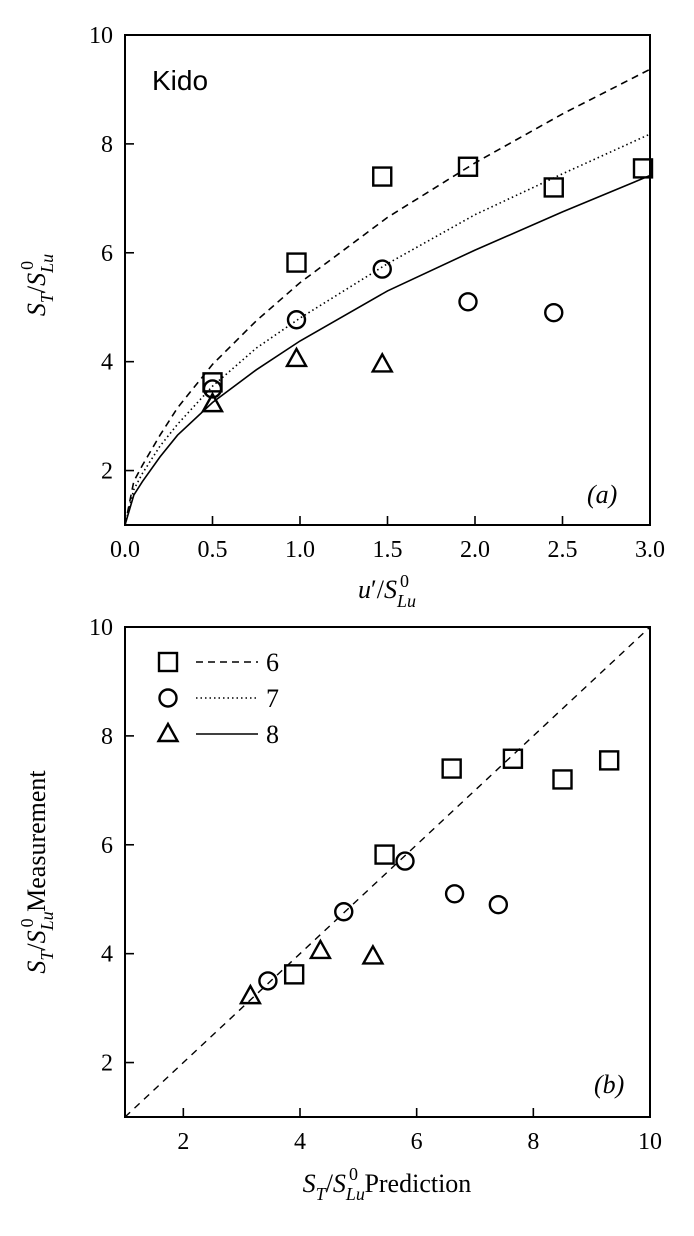  I want to click on y-axis-title-b: ST/SLu0 Measurement, so click(37, 872).